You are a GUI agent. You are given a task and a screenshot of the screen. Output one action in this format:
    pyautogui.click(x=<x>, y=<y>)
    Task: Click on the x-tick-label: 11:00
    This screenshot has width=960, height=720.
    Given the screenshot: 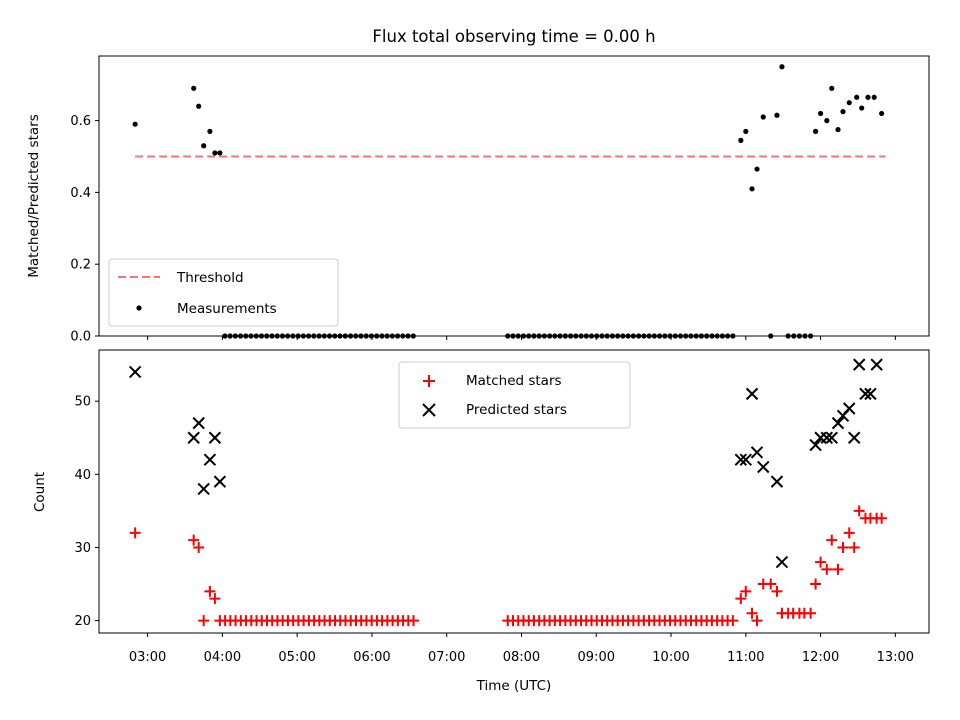 What is the action you would take?
    pyautogui.click(x=745, y=657)
    